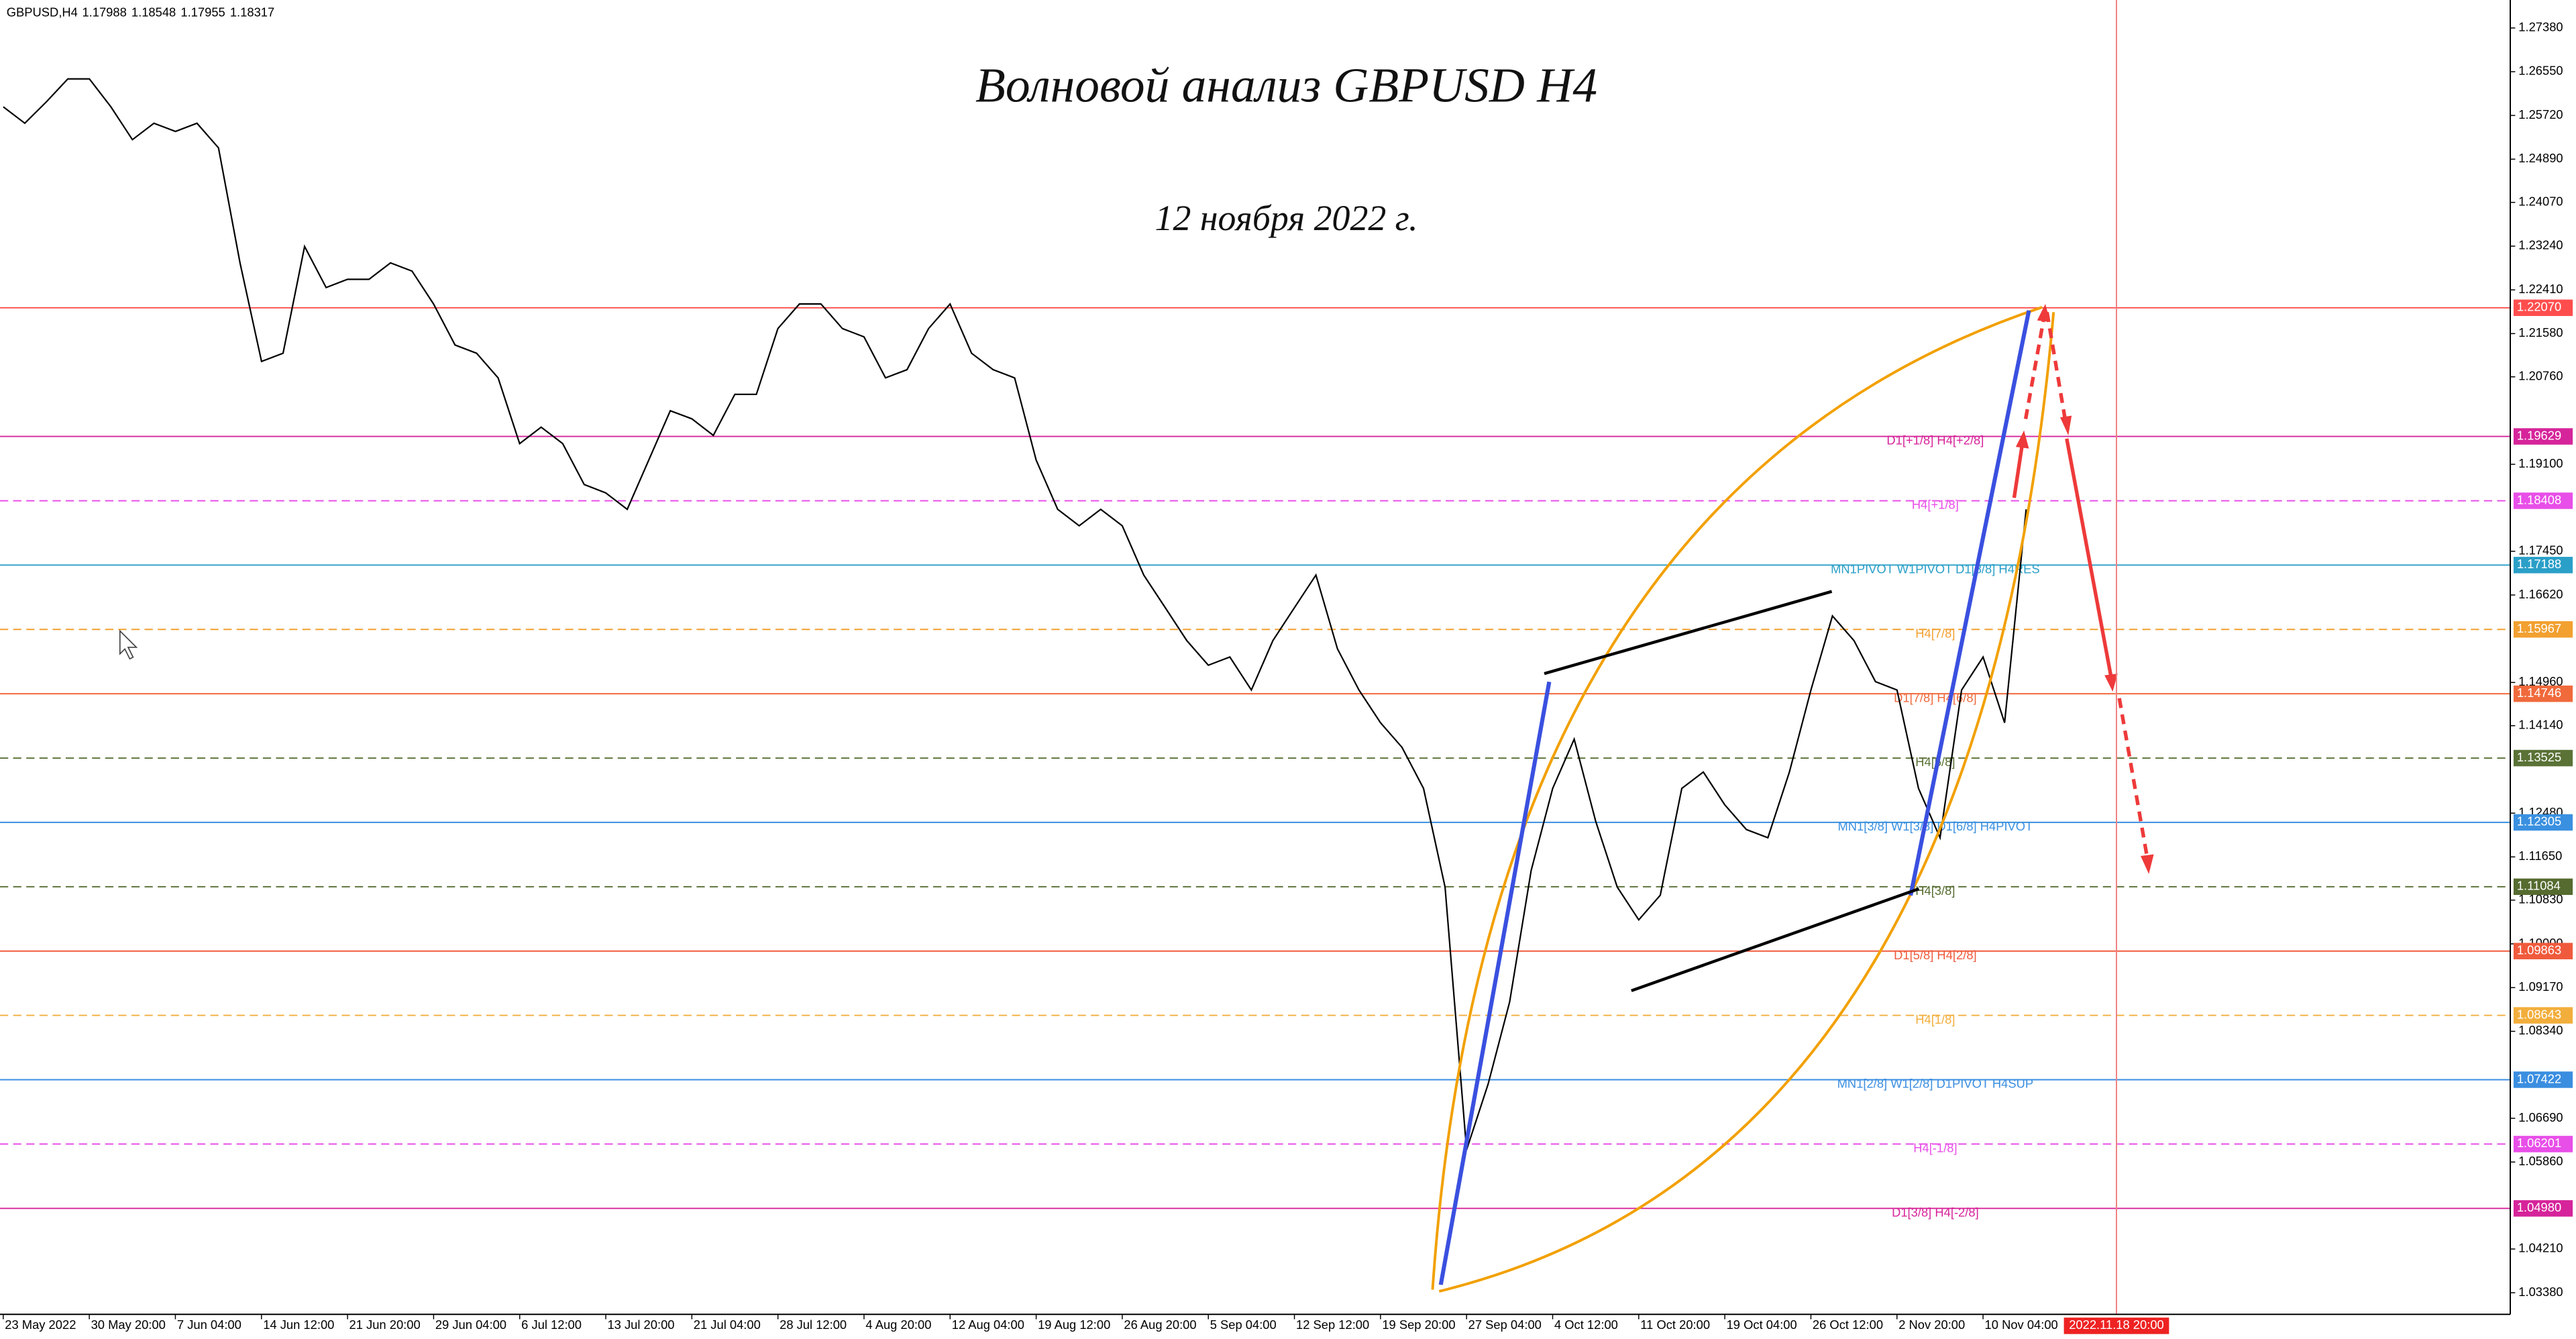 This screenshot has height=1339, width=2576. Describe the element at coordinates (1935, 1084) in the screenshot. I see `level-label: MN1[2/8] W1[2/8] D1PIVOT H4SUP` at that location.